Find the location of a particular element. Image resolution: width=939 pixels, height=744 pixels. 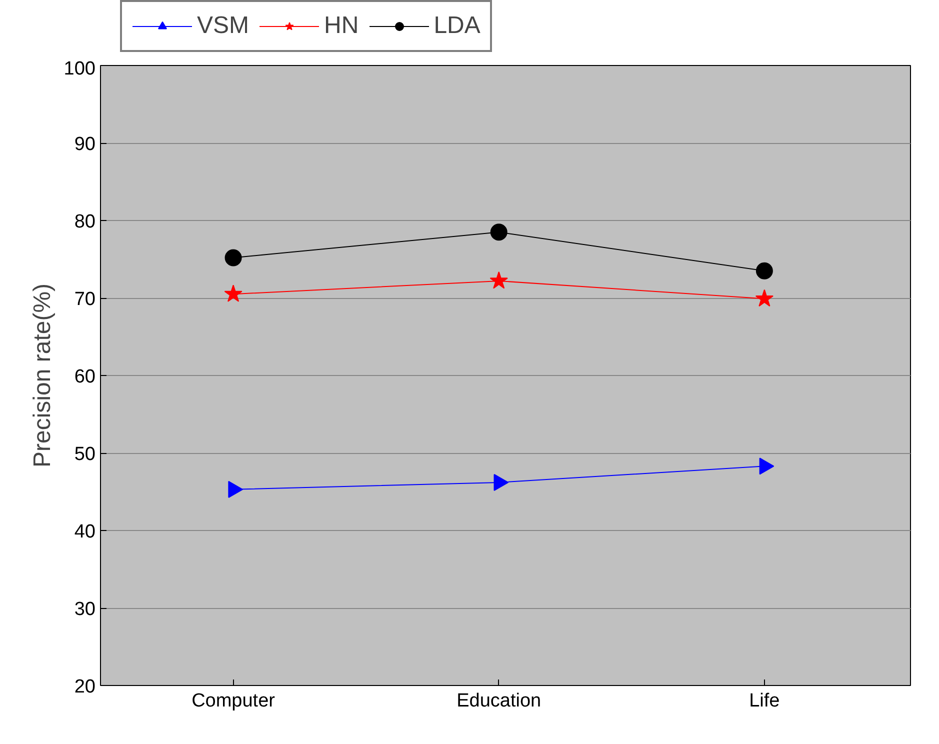

x-tick-label: Education is located at coordinates (499, 701).